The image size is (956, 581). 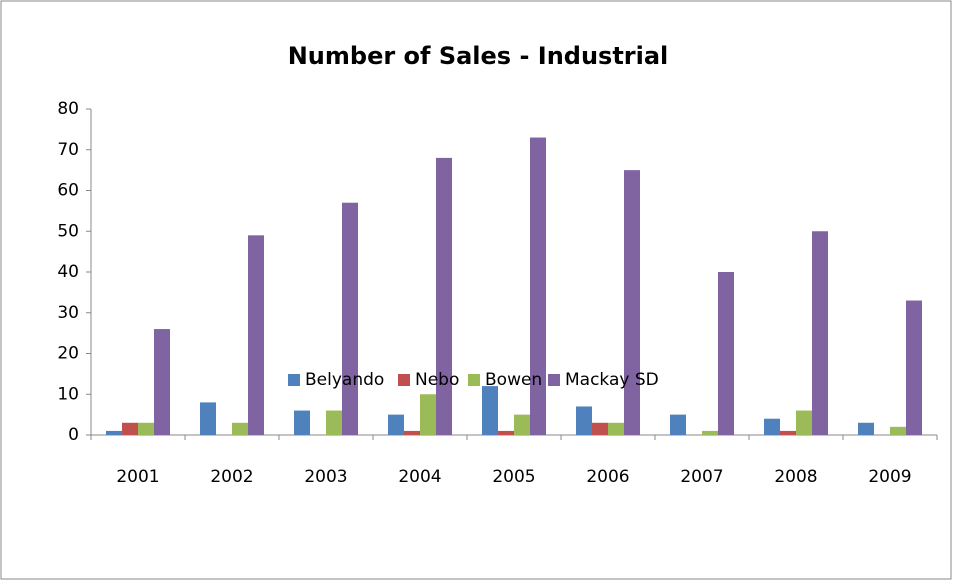 What do you see at coordinates (231, 477) in the screenshot?
I see `x-tick-label: 2002` at bounding box center [231, 477].